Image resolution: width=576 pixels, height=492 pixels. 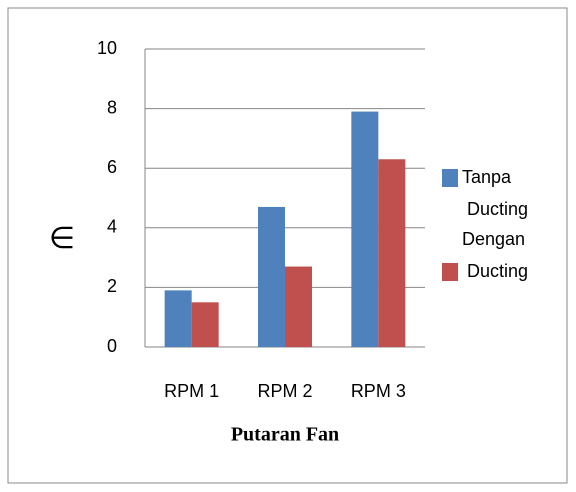 What do you see at coordinates (112, 167) in the screenshot?
I see `y-tick-label: 6` at bounding box center [112, 167].